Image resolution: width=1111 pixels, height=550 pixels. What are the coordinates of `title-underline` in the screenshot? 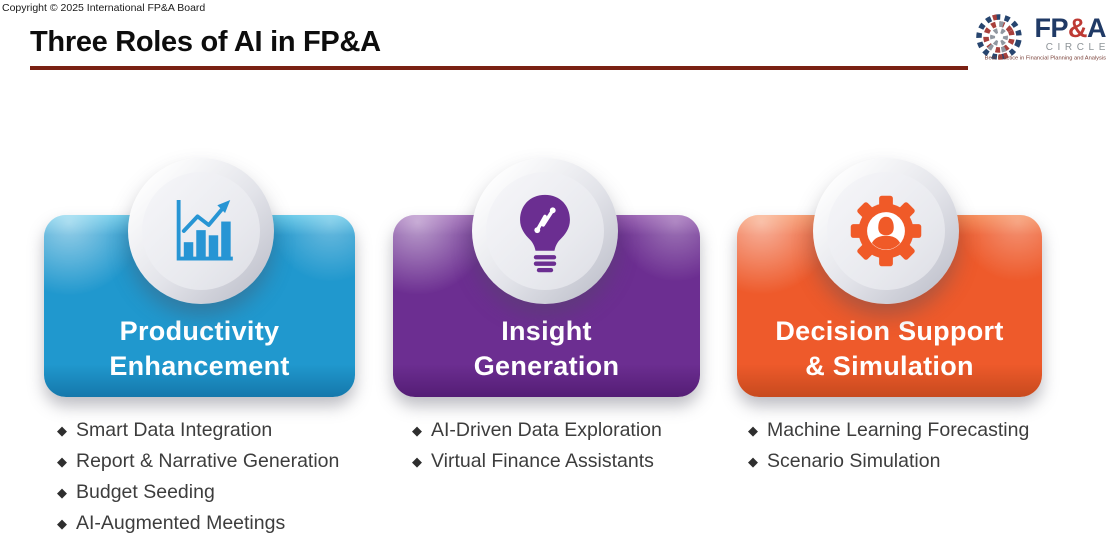 It's located at (499, 68).